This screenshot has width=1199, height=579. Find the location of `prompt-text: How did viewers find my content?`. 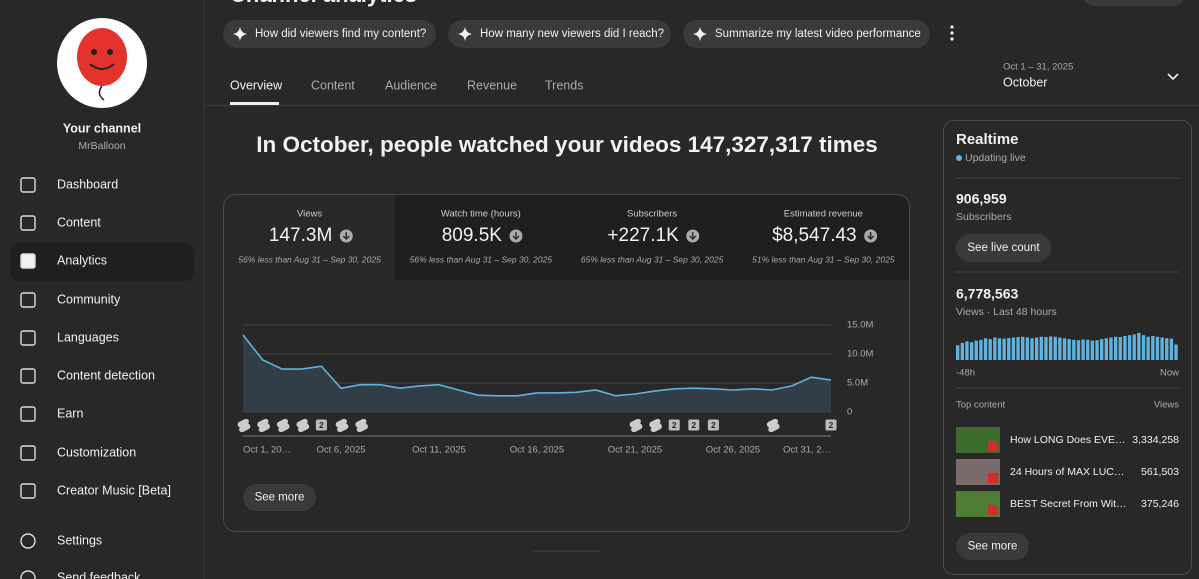

prompt-text: How did viewers find my content? is located at coordinates (340, 34).